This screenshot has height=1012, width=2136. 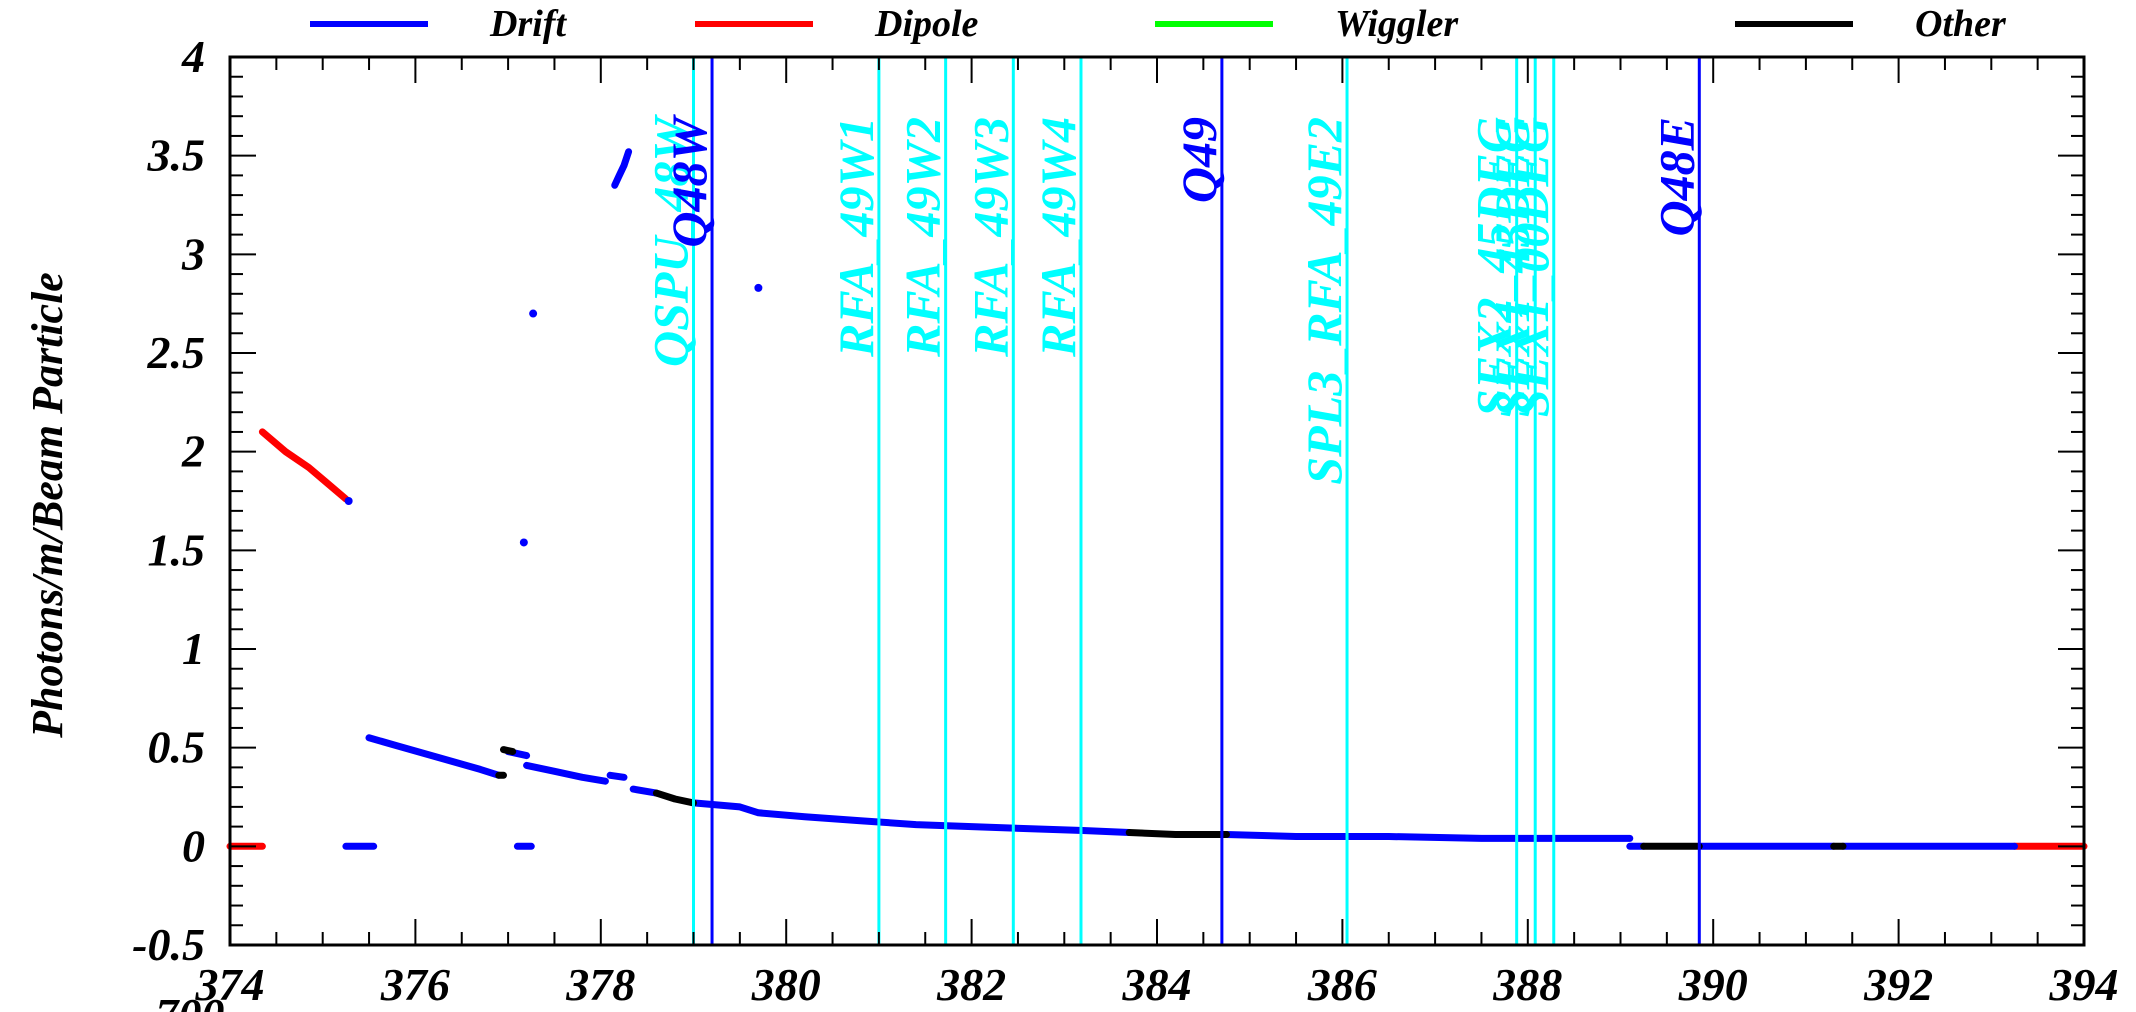 What do you see at coordinates (1898, 984) in the screenshot?
I see `x-tick-label: 392` at bounding box center [1898, 984].